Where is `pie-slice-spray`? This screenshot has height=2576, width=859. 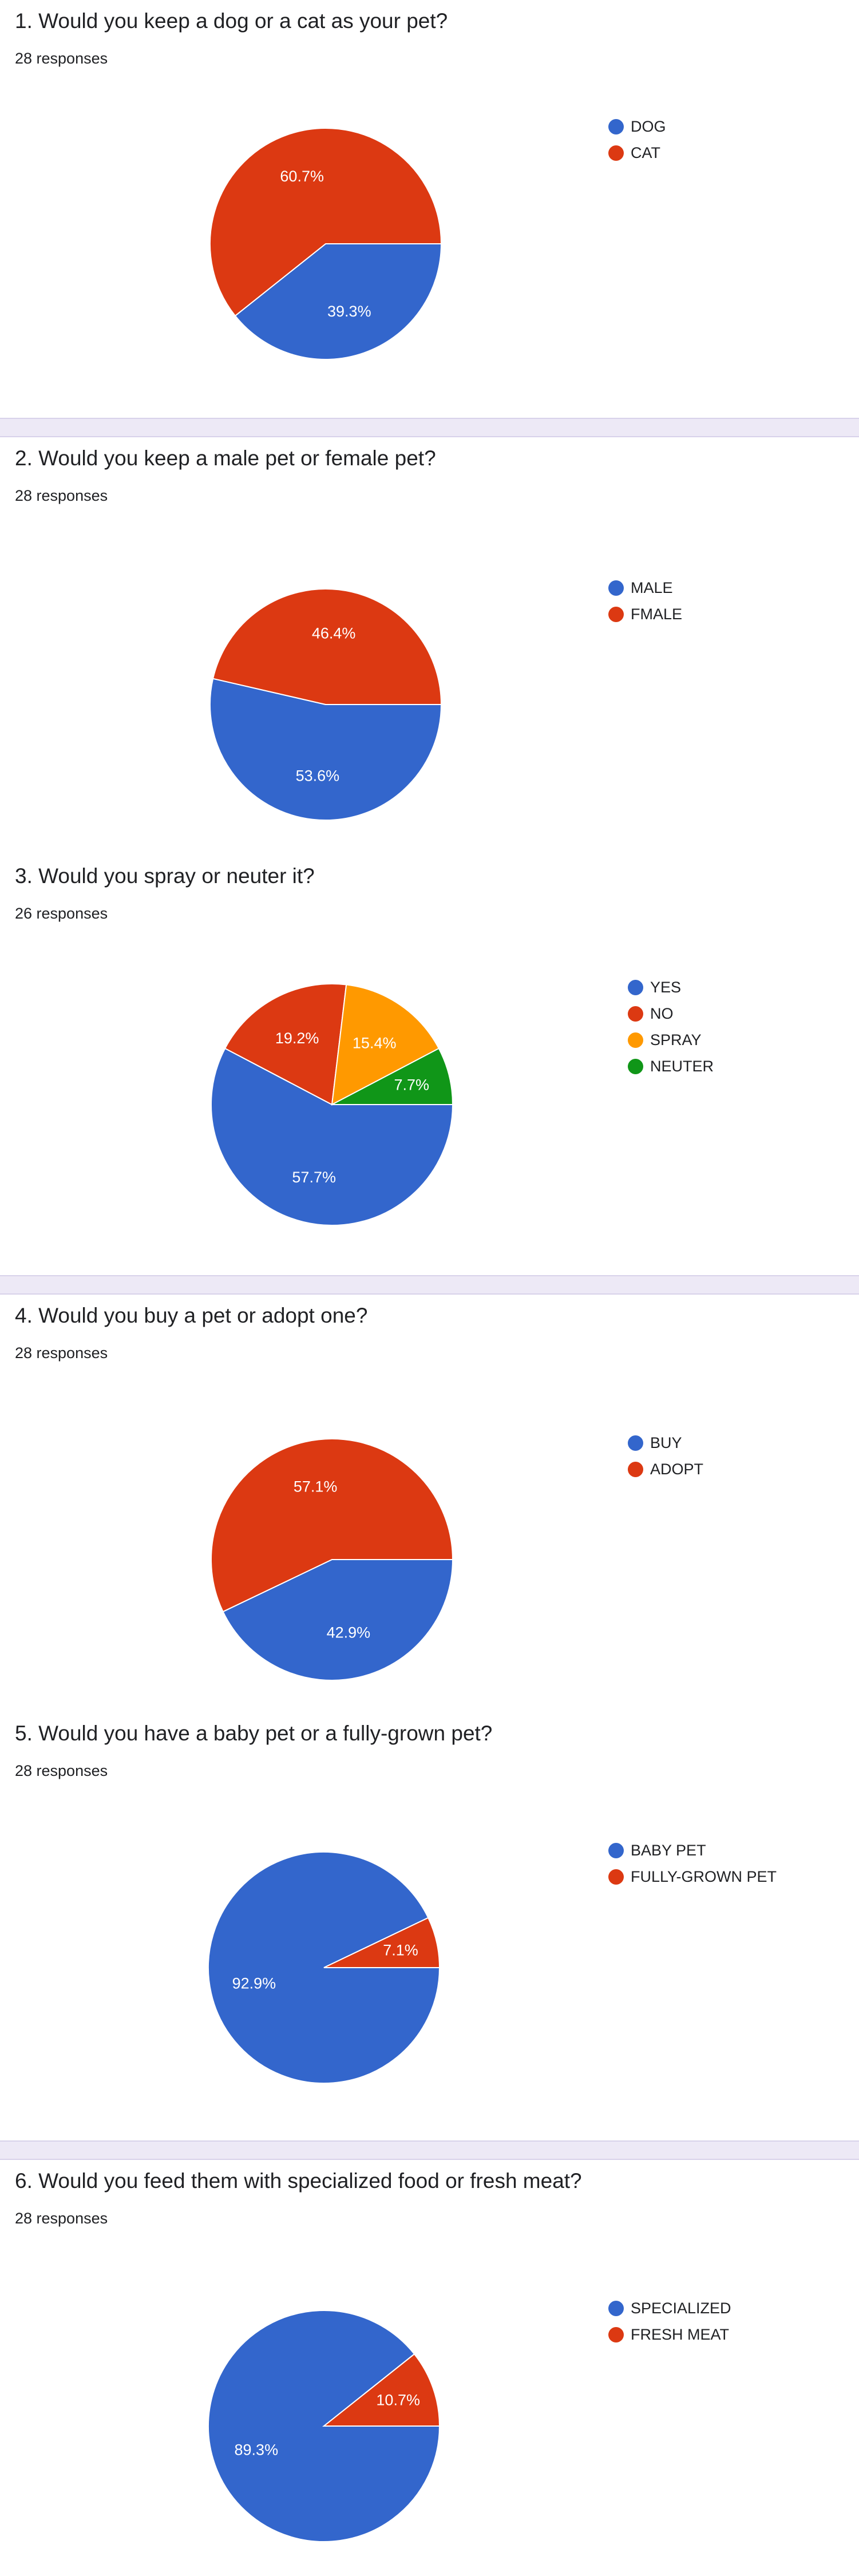 pie-slice-spray is located at coordinates (385, 1045).